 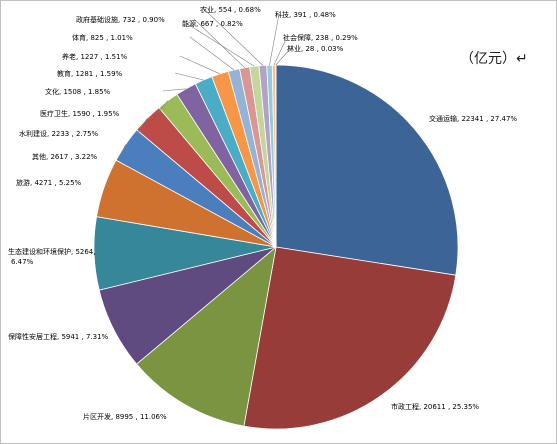 What do you see at coordinates (315, 48) in the screenshot?
I see `slice-label: 林业, 28 , 0.03%` at bounding box center [315, 48].